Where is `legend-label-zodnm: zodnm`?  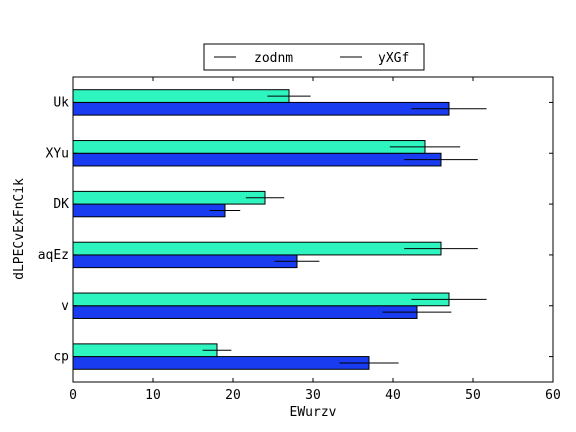
legend-label-zodnm: zodnm is located at coordinates (273, 58).